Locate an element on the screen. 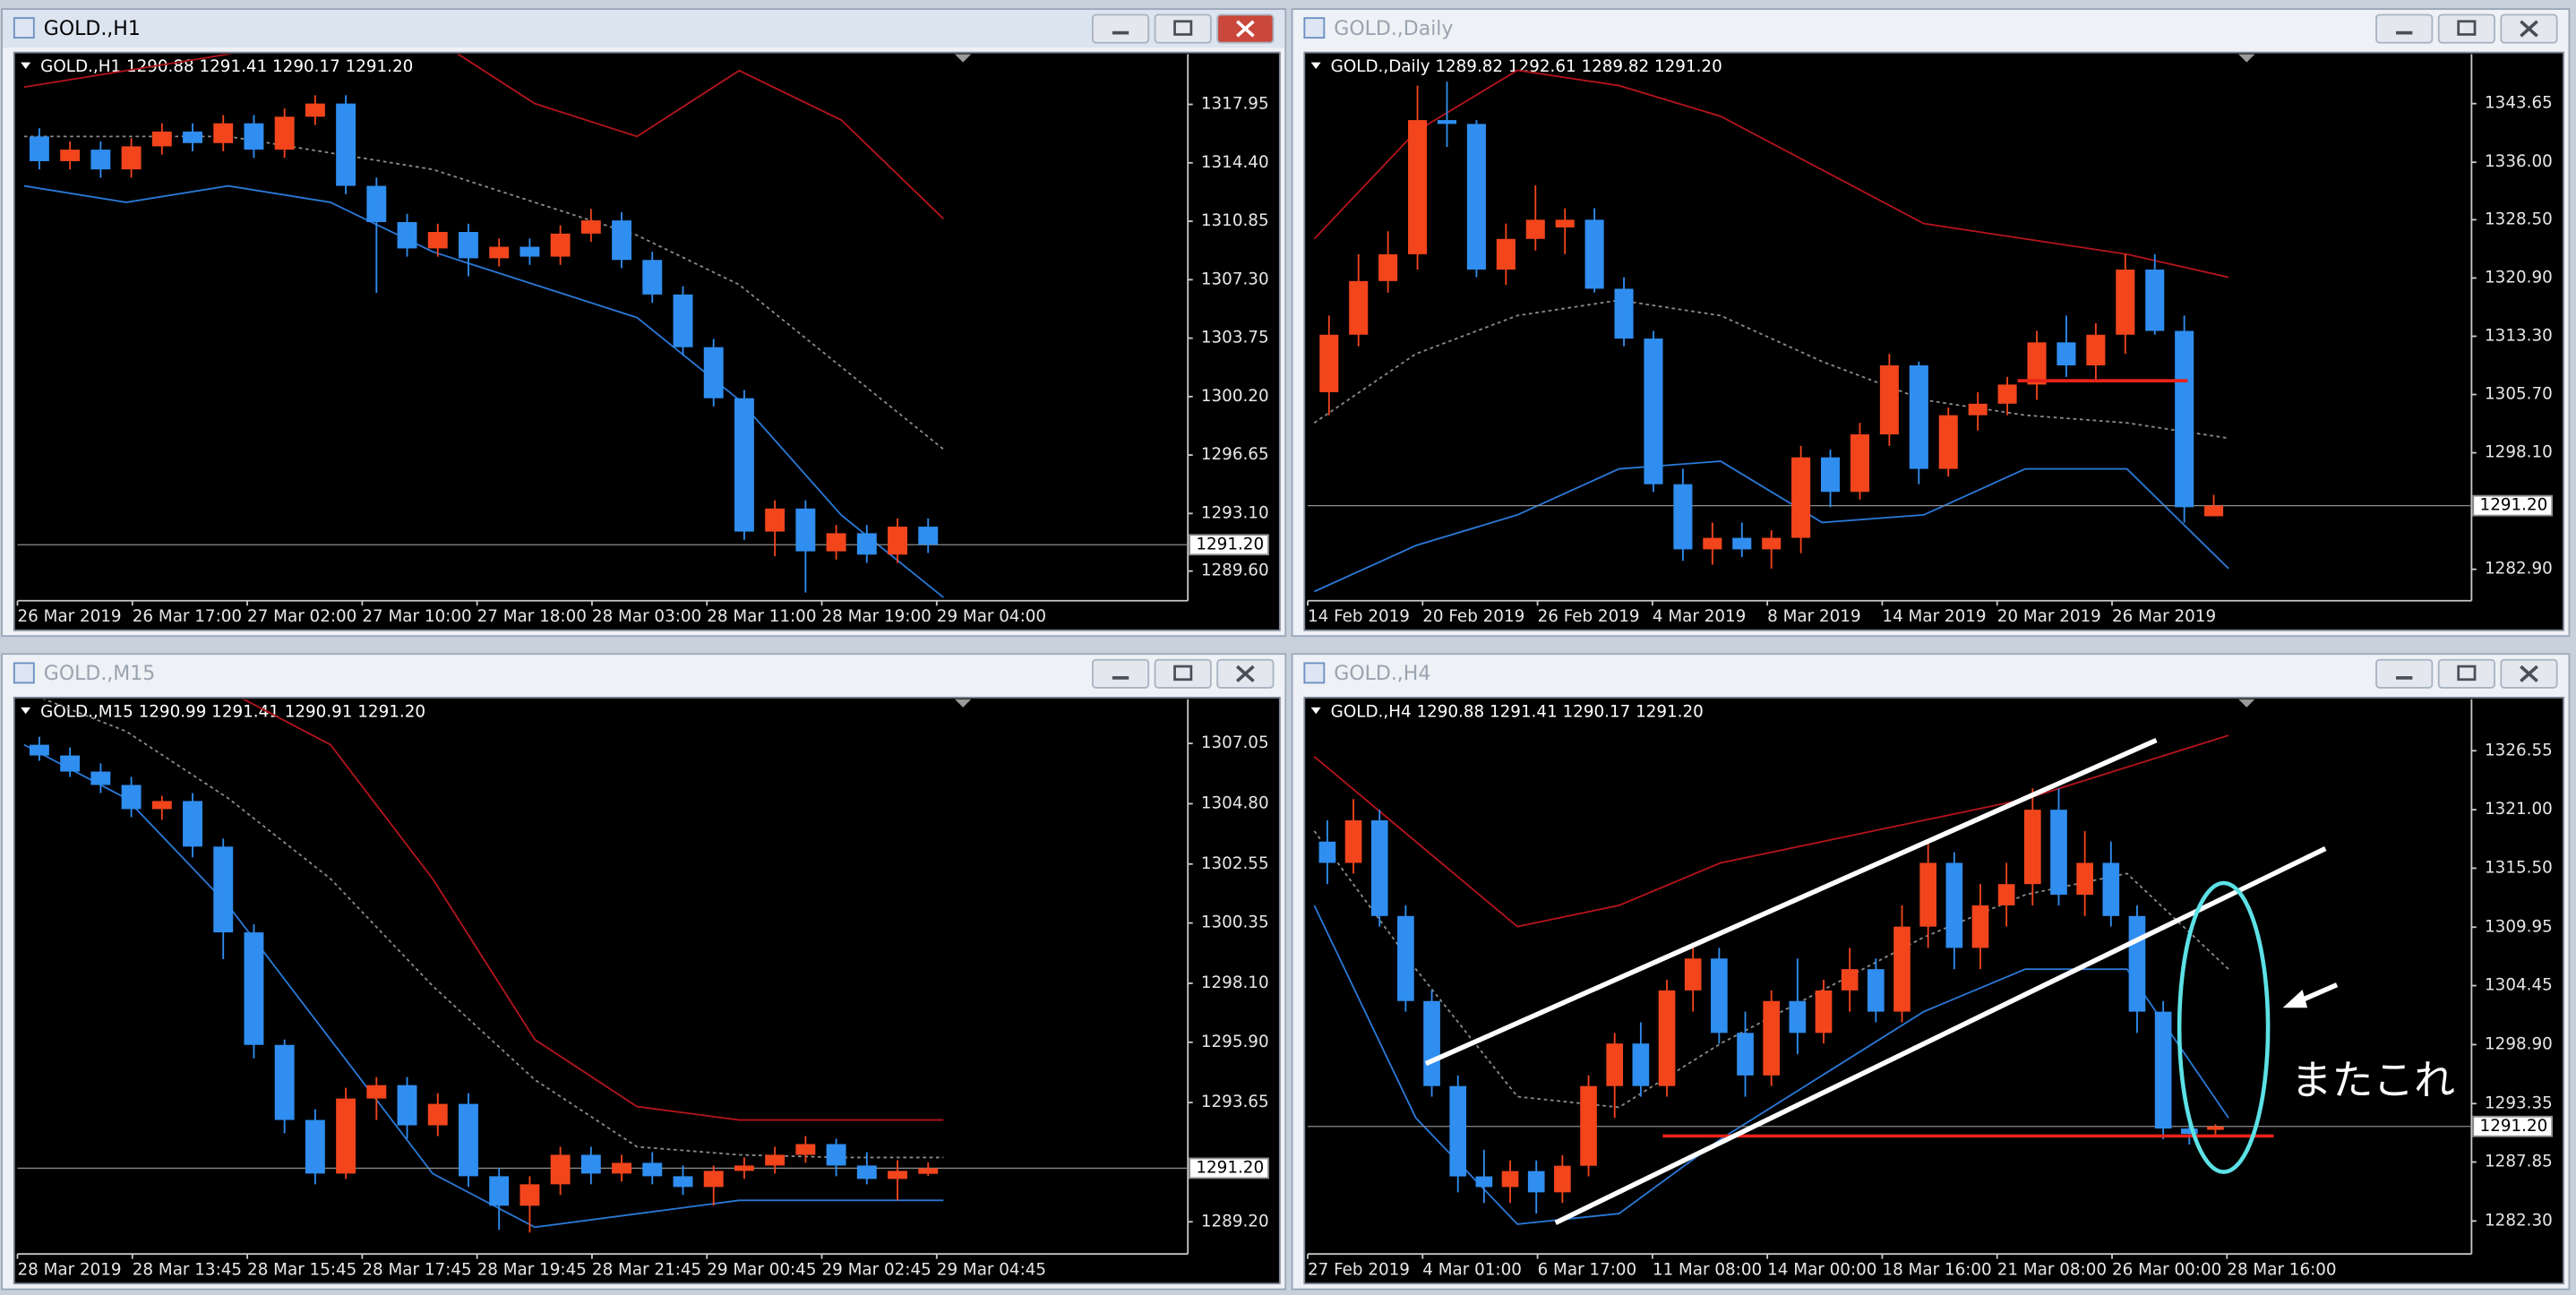  time-tick-label: 26 Mar 2019 is located at coordinates (69, 617).